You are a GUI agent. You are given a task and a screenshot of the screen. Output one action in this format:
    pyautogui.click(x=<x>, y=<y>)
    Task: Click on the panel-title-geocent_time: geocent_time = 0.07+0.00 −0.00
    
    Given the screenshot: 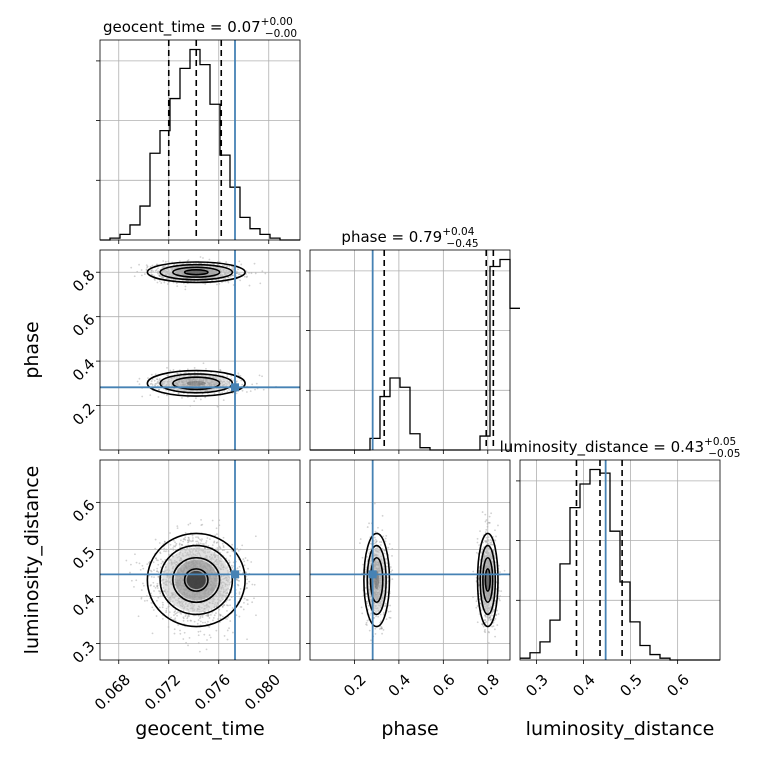 What is the action you would take?
    pyautogui.click(x=200, y=28)
    